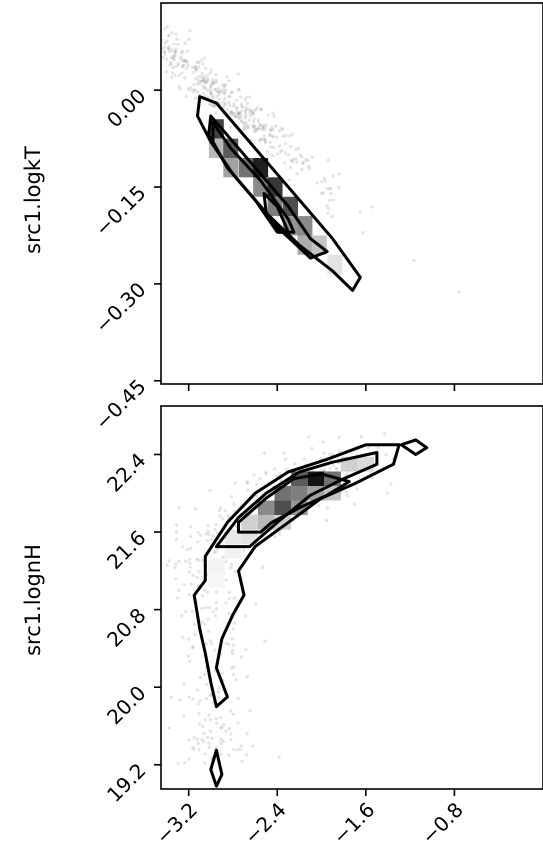 The width and height of the screenshot is (543, 867). Describe the element at coordinates (279, 193) in the screenshot. I see `top-contours` at that location.